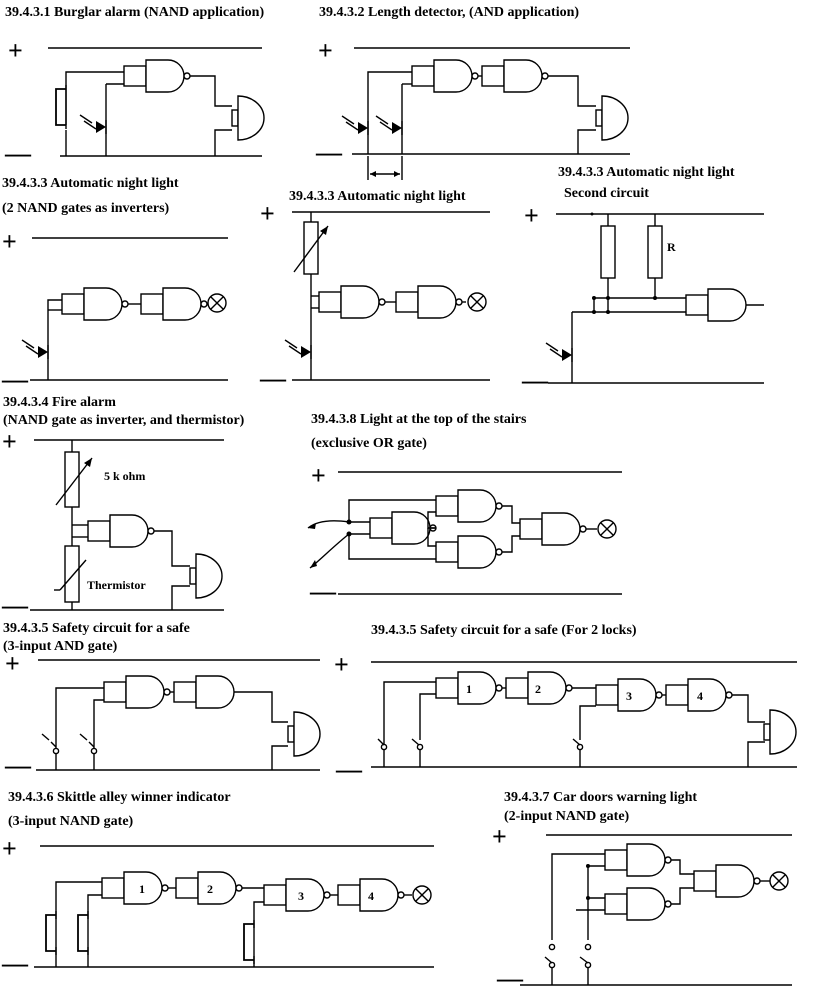  What do you see at coordinates (60, 646) in the screenshot?
I see `safe-1-subtitle: (3-input AND gate)` at bounding box center [60, 646].